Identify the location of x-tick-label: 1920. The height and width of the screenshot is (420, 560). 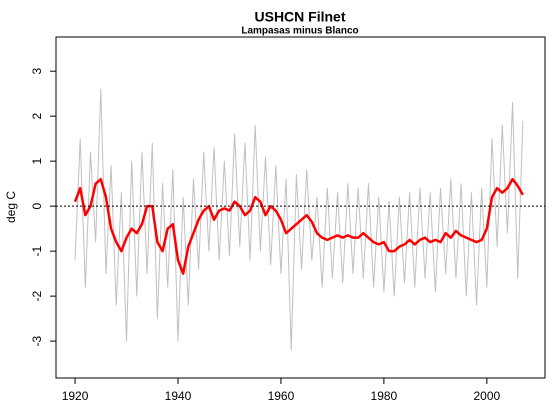
(75, 396).